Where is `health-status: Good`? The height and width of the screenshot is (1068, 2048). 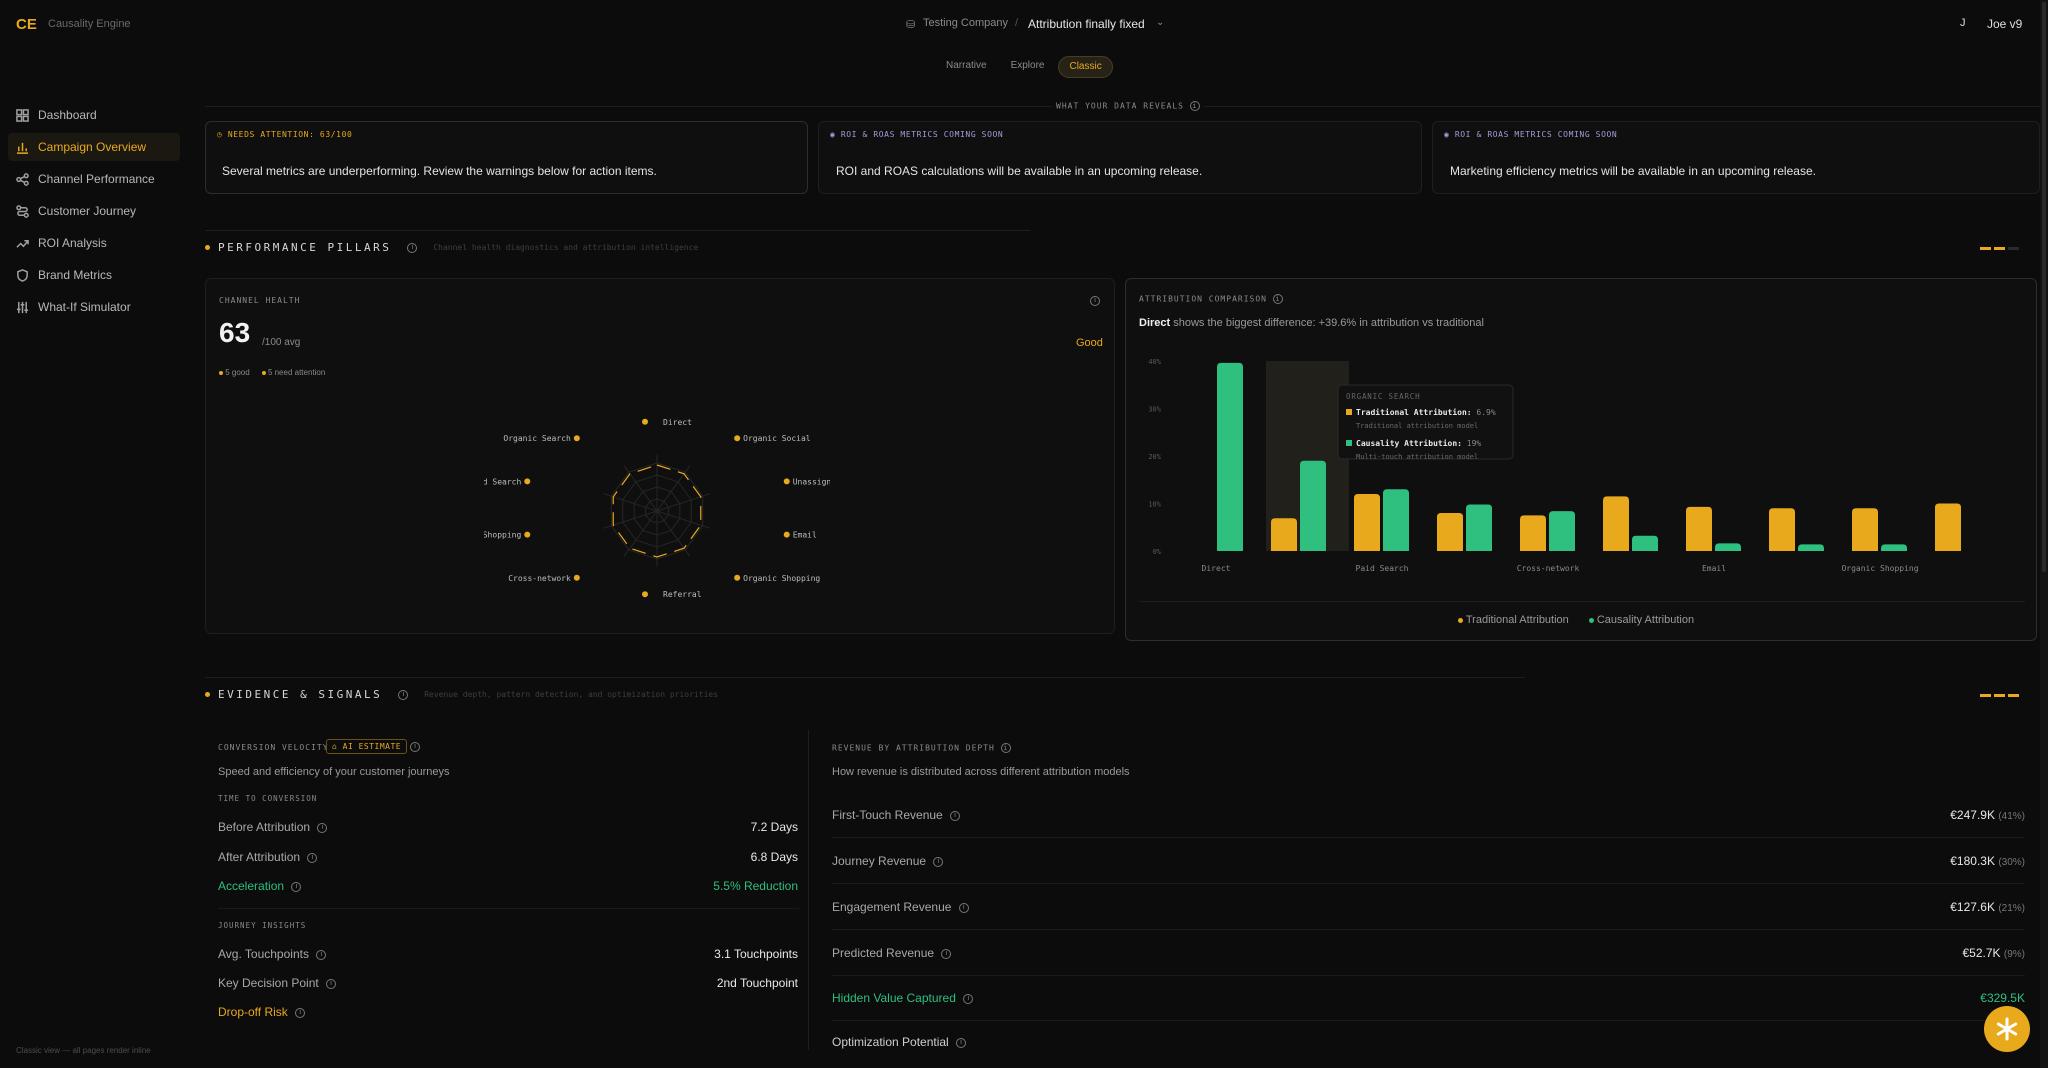 health-status: Good is located at coordinates (1089, 343).